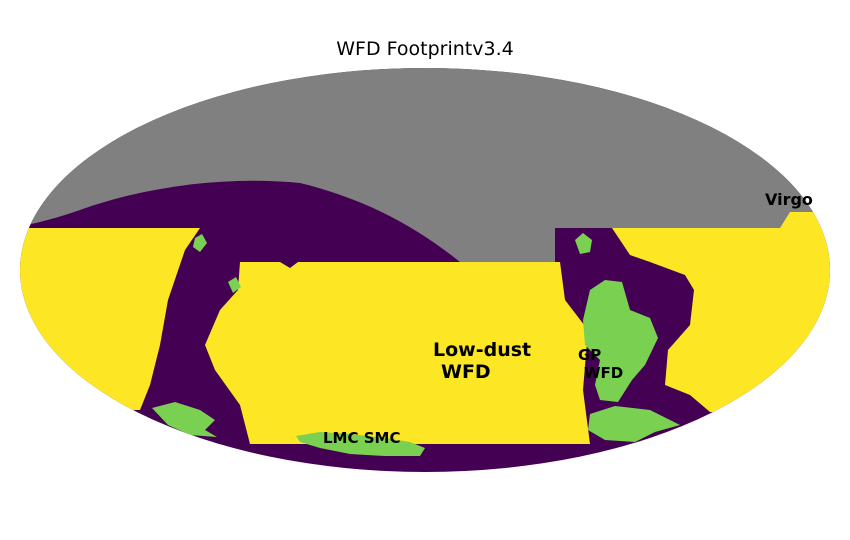  What do you see at coordinates (583, 243) in the screenshot?
I see `gp-north-blob` at bounding box center [583, 243].